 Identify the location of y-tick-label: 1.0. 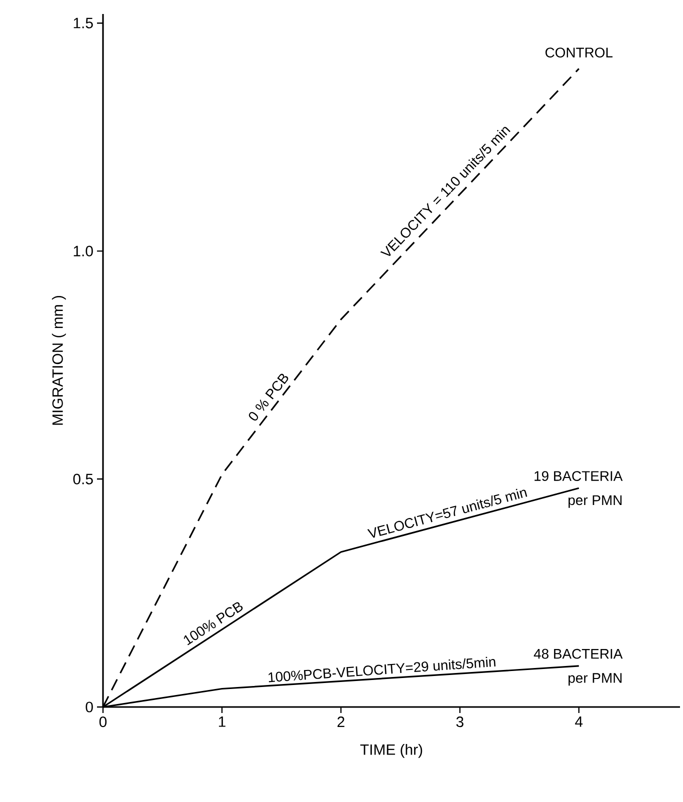
(83, 251).